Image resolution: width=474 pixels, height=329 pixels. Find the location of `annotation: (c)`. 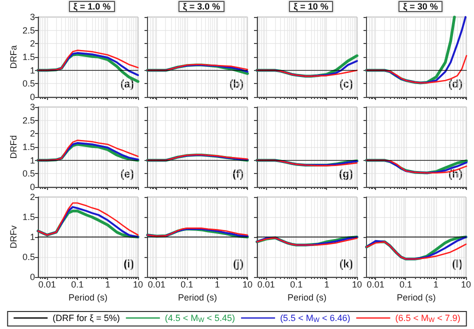

annotation: (c) is located at coordinates (347, 84).